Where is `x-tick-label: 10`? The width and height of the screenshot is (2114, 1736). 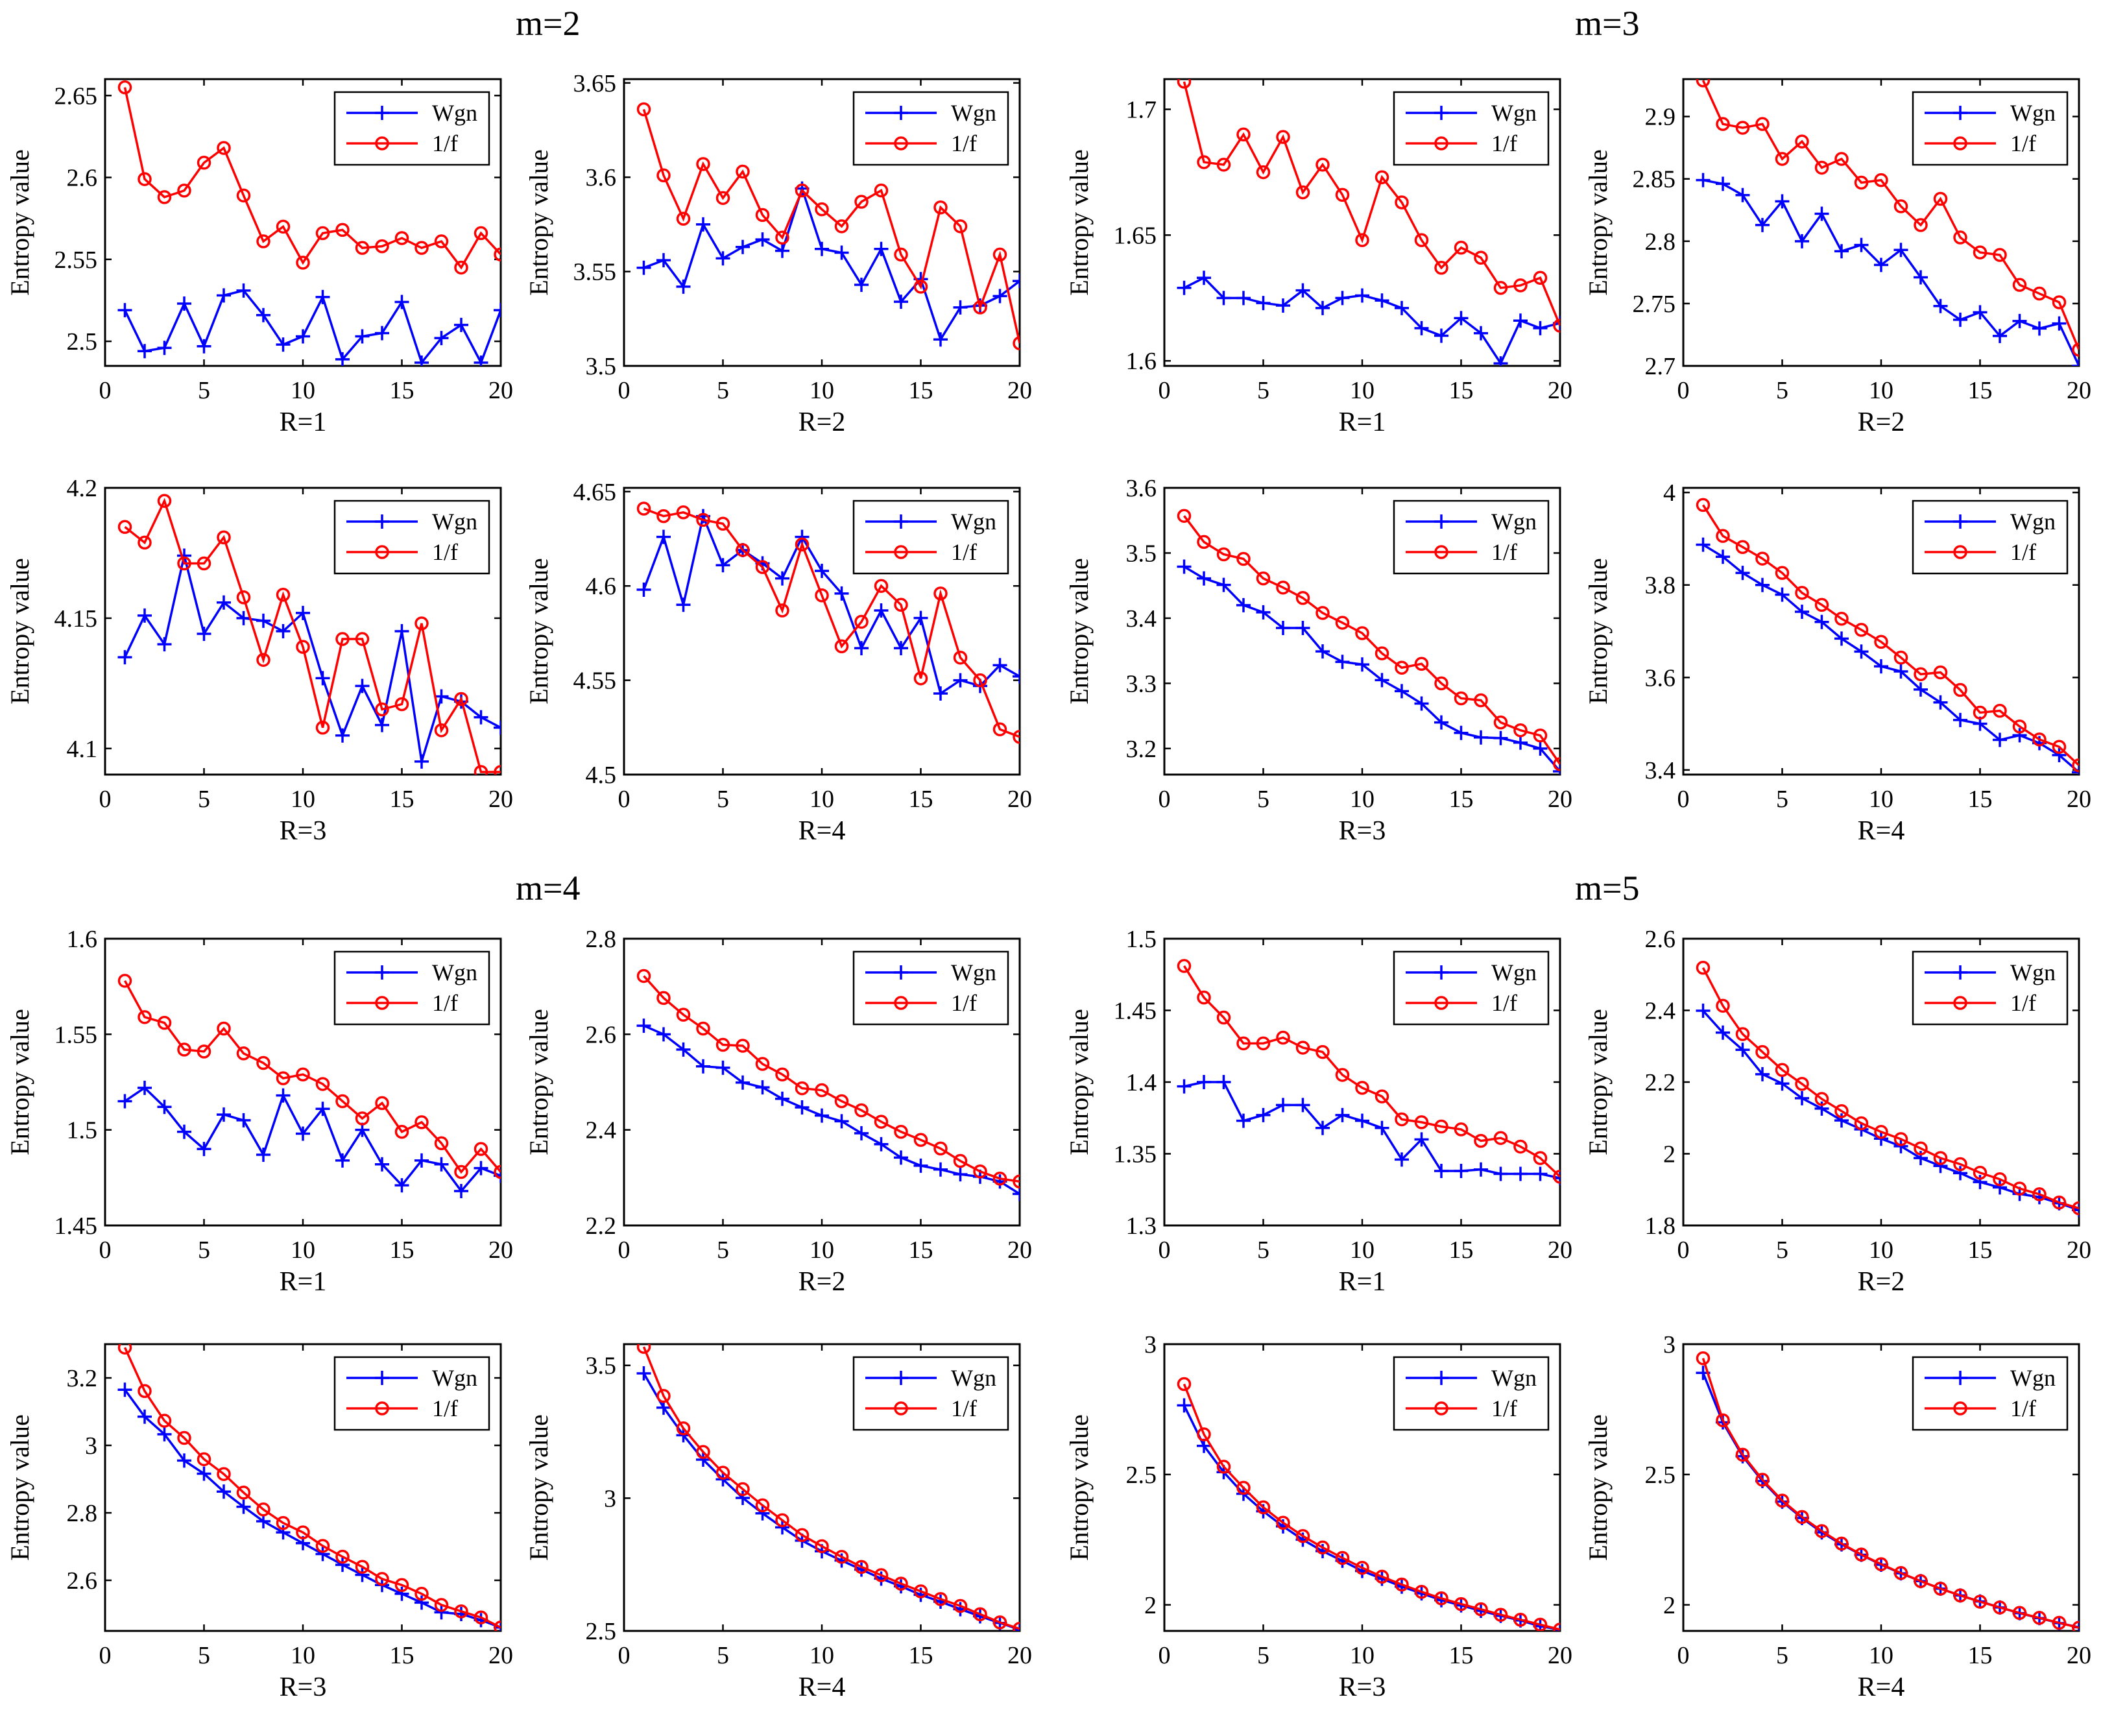
x-tick-label: 10 is located at coordinates (303, 390).